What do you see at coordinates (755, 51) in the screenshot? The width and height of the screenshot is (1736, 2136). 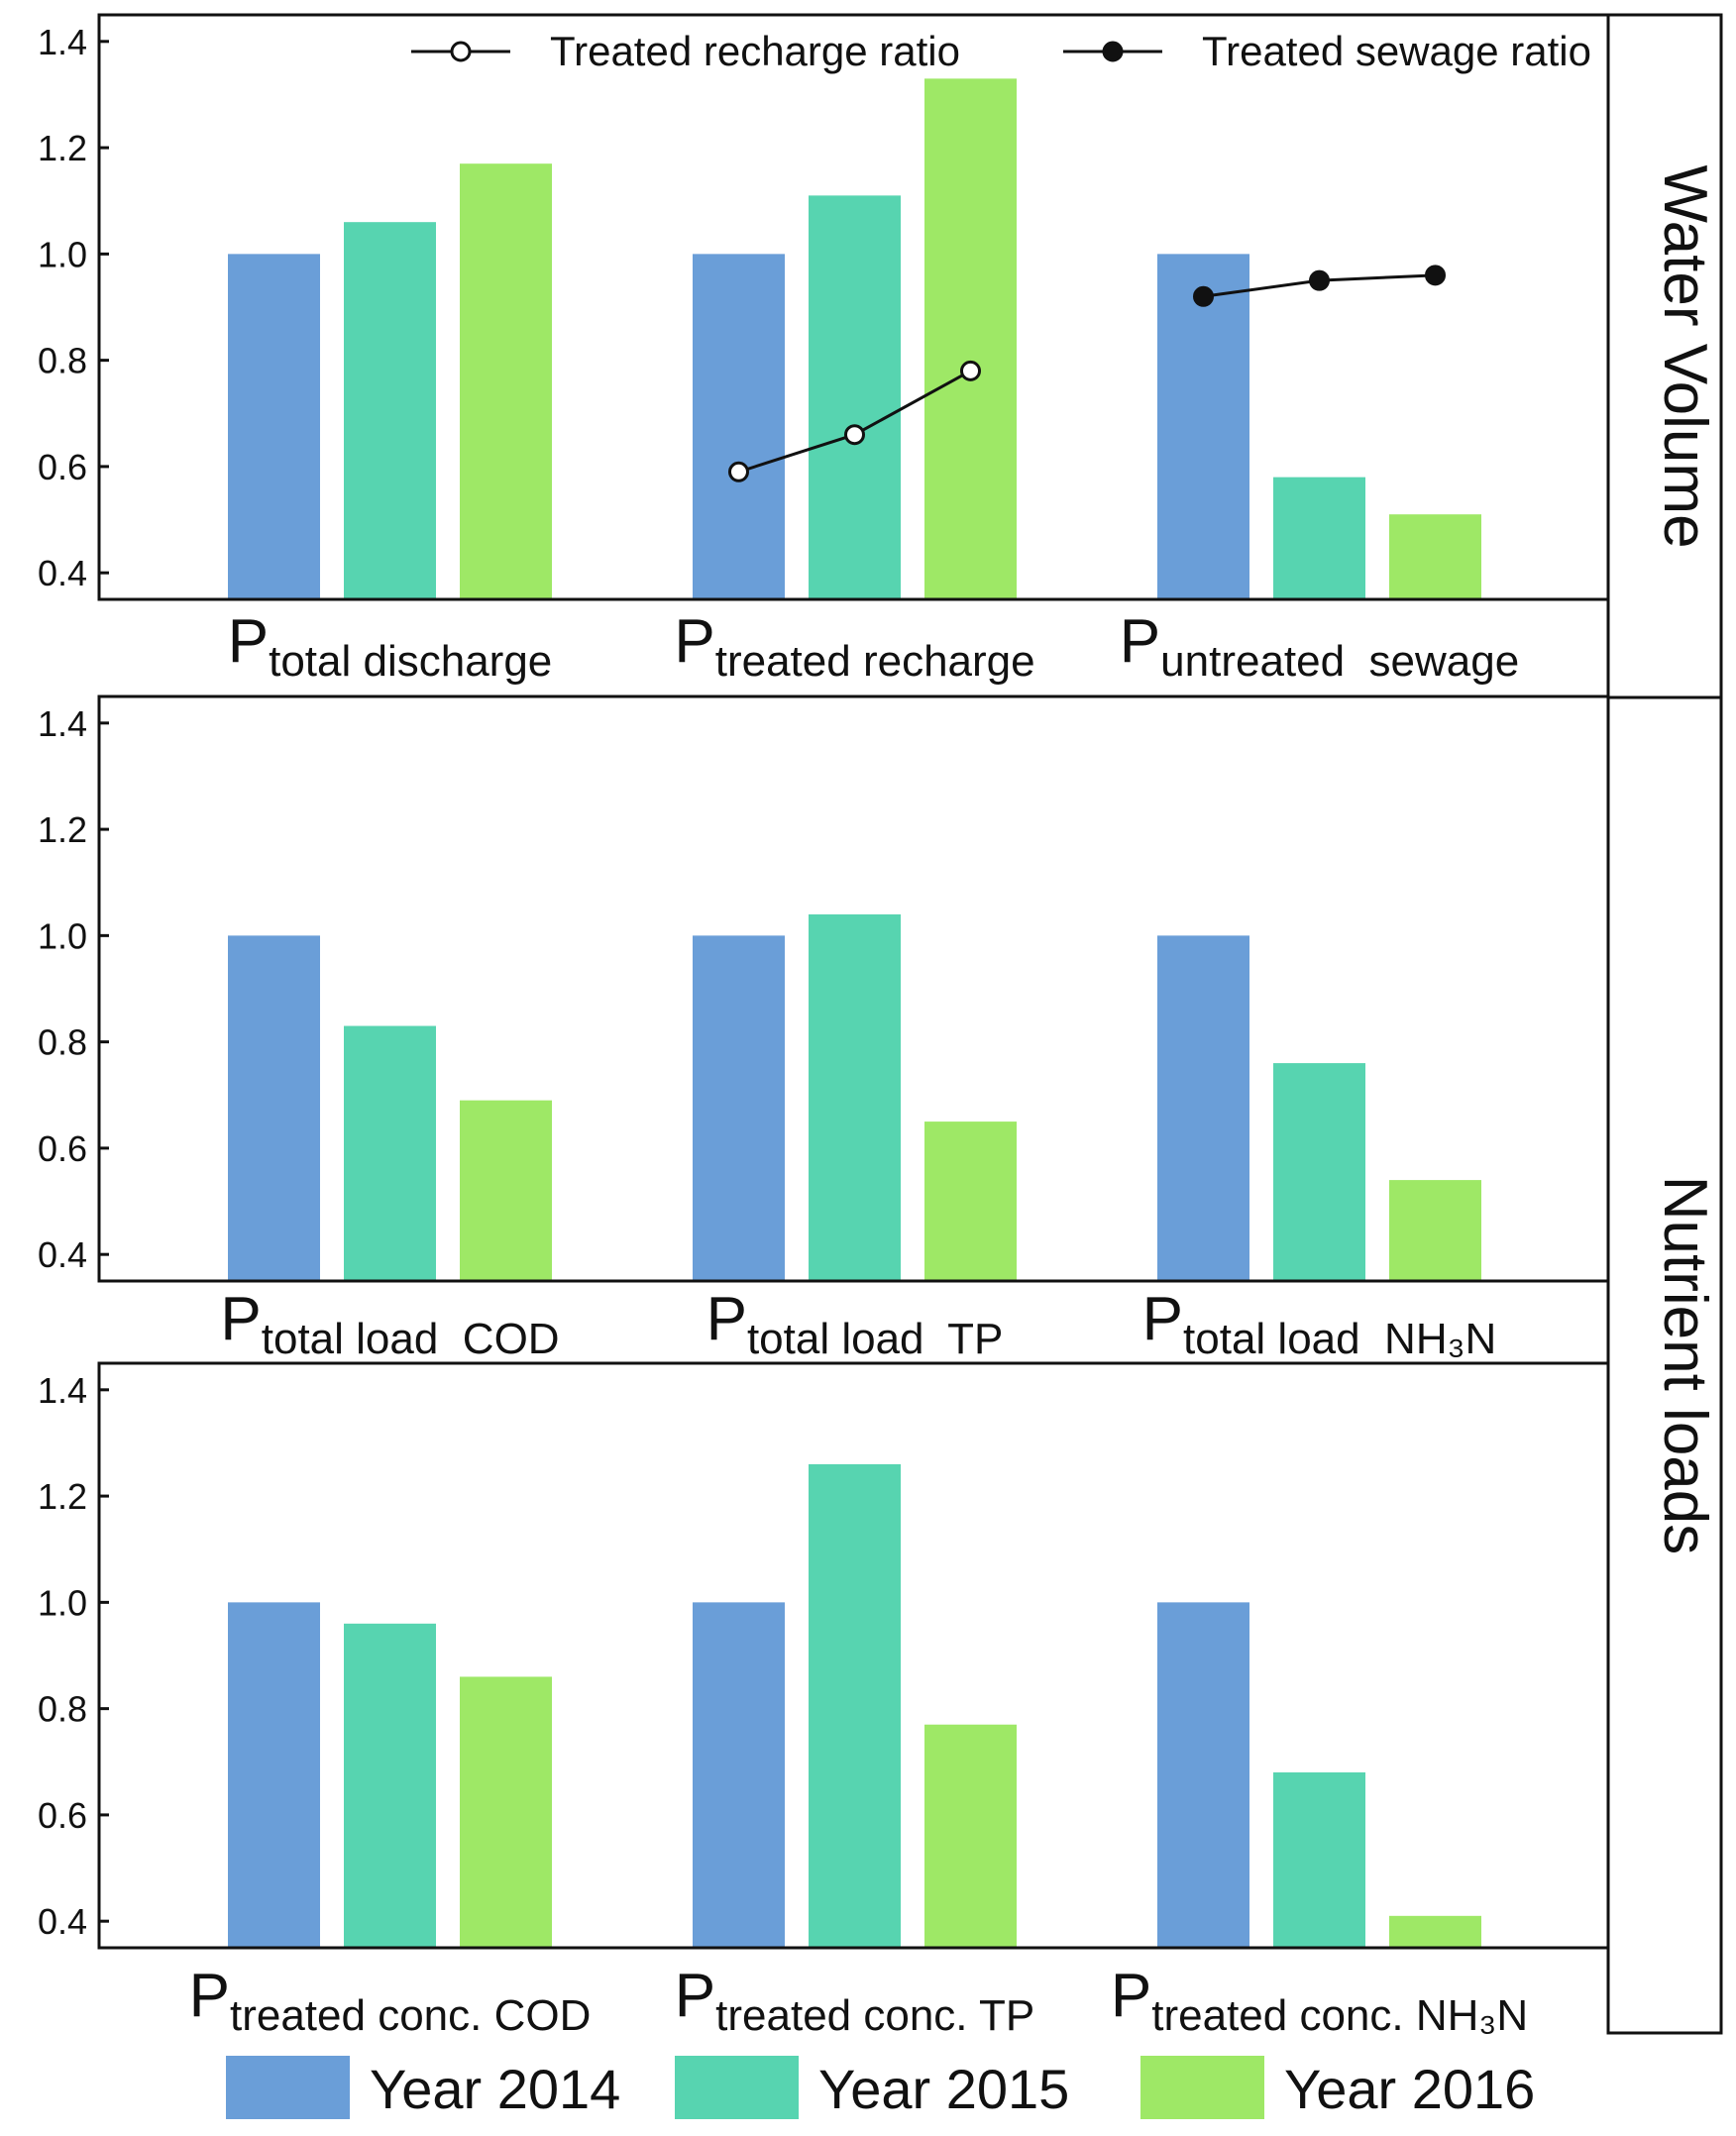 I see `line-legend-label: Treated recharge ratio` at bounding box center [755, 51].